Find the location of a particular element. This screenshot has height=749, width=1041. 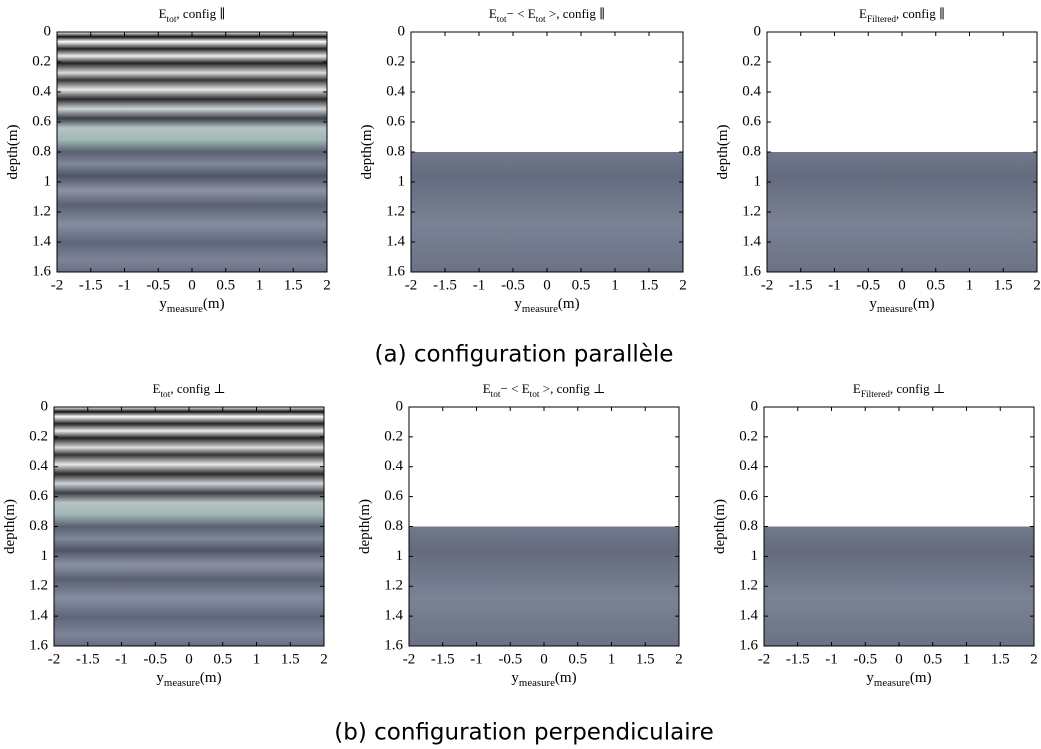

x-tick-label: -1 is located at coordinates (476, 659).